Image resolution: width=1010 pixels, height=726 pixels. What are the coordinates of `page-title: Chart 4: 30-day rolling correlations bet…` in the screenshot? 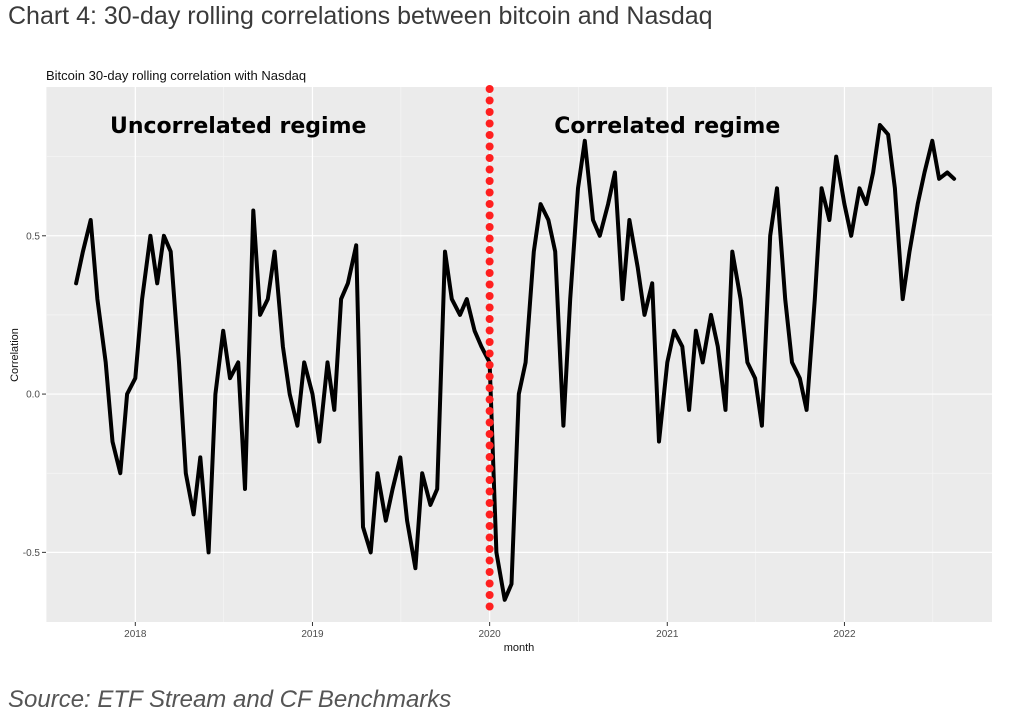 It's located at (360, 16).